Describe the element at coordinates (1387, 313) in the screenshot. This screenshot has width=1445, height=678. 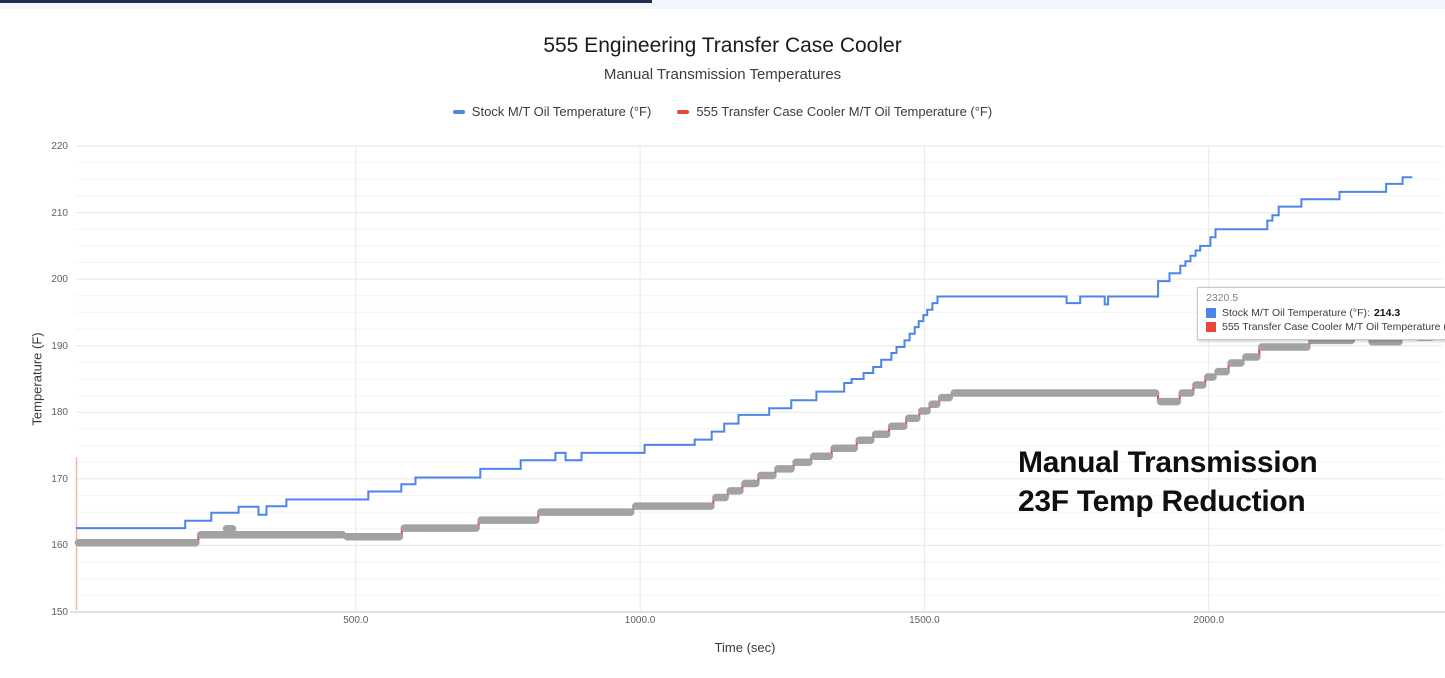
I see `tooltip-value-stock: 214.3` at that location.